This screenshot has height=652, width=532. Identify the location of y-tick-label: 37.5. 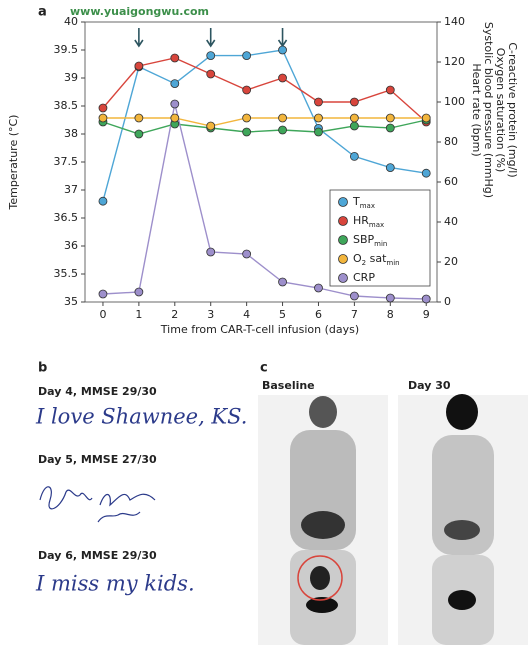
(66, 161).